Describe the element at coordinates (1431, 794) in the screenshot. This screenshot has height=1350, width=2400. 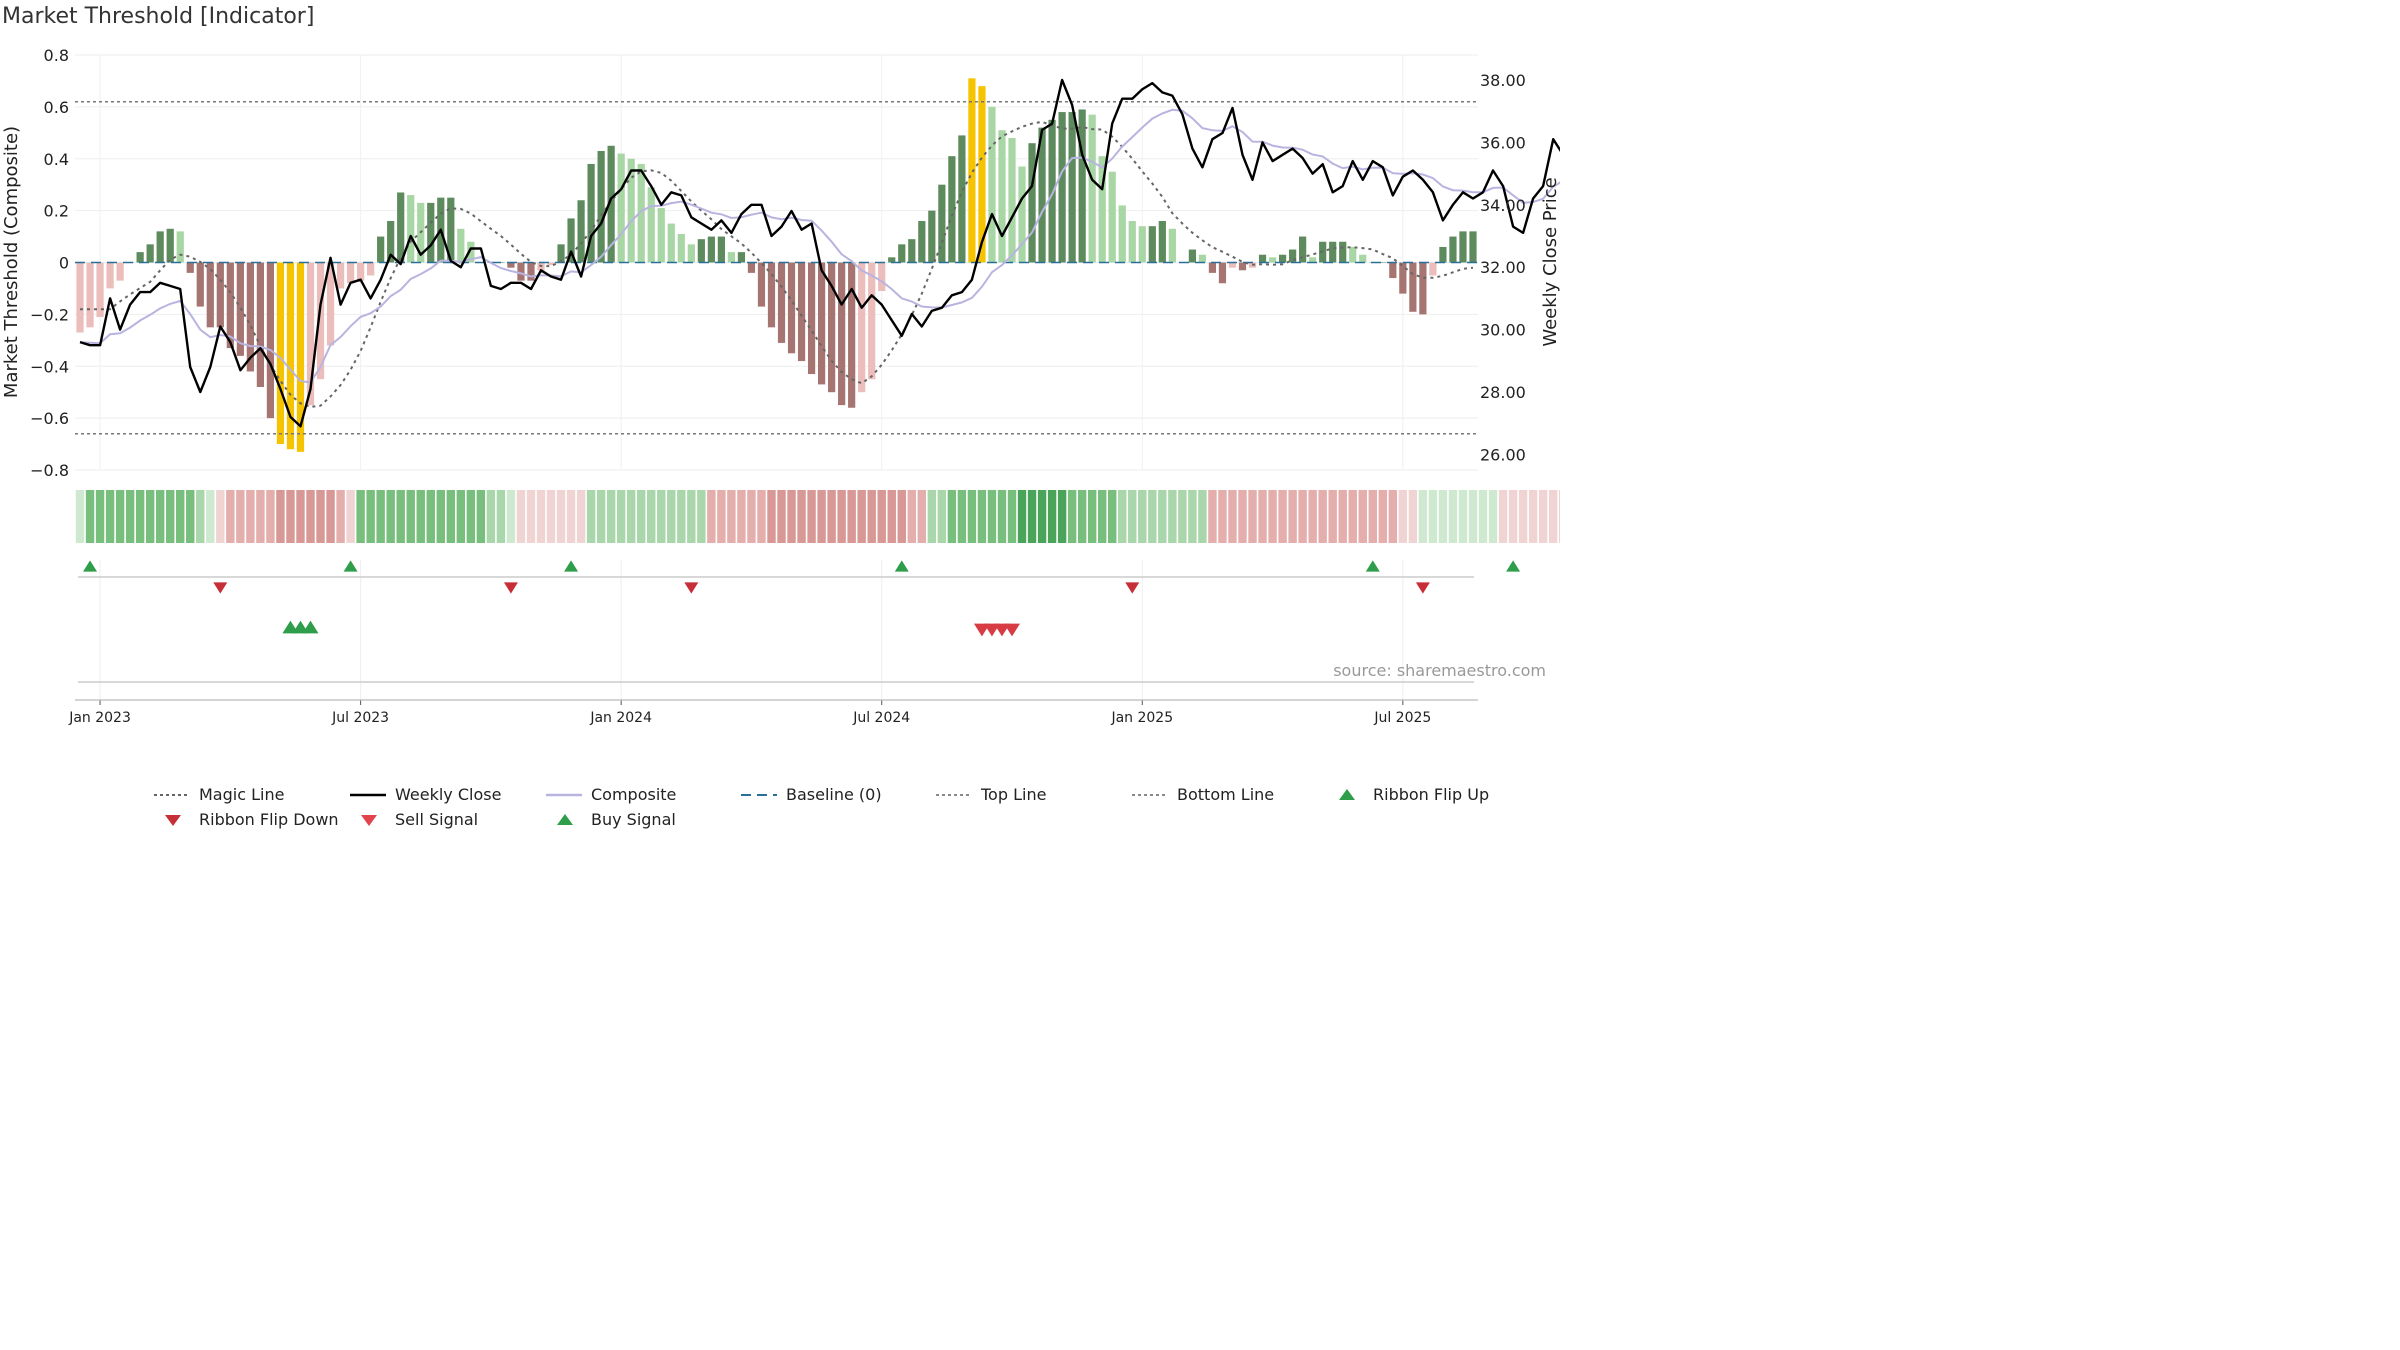
I see `legend-label: Ribbon Flip Up` at that location.